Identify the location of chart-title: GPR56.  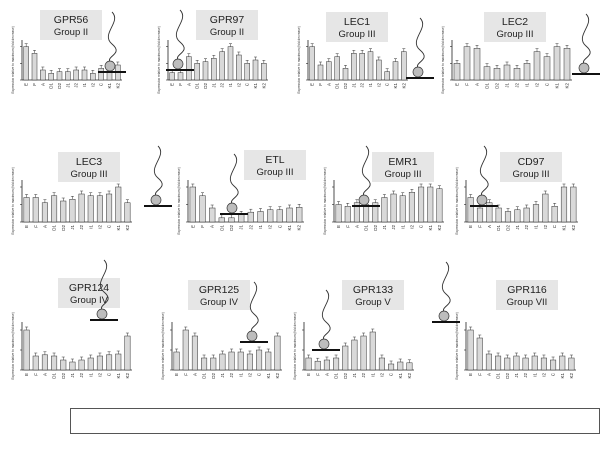
(71, 20).